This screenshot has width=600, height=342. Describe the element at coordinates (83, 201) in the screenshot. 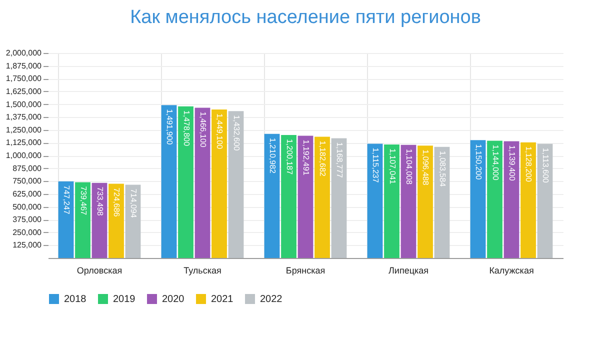

I see `data-label: 739,467` at that location.